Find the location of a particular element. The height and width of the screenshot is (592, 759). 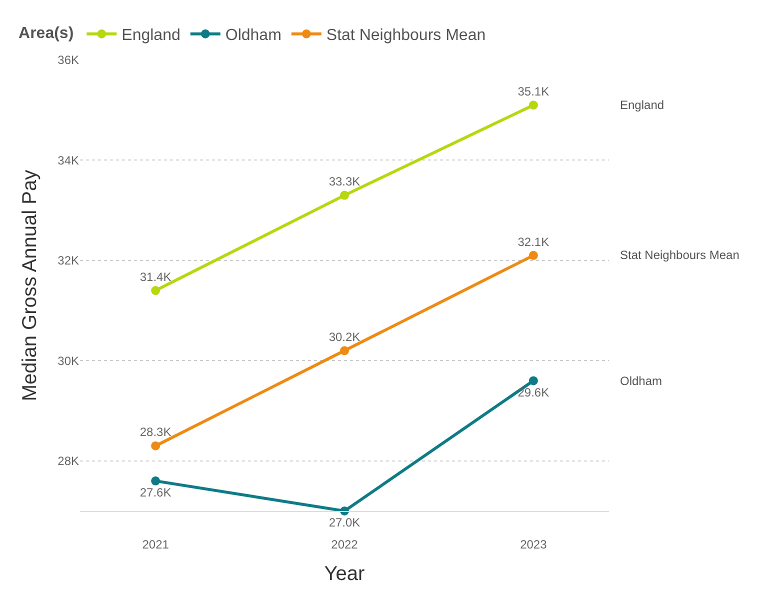

data-label: 30.2K is located at coordinates (344, 337).